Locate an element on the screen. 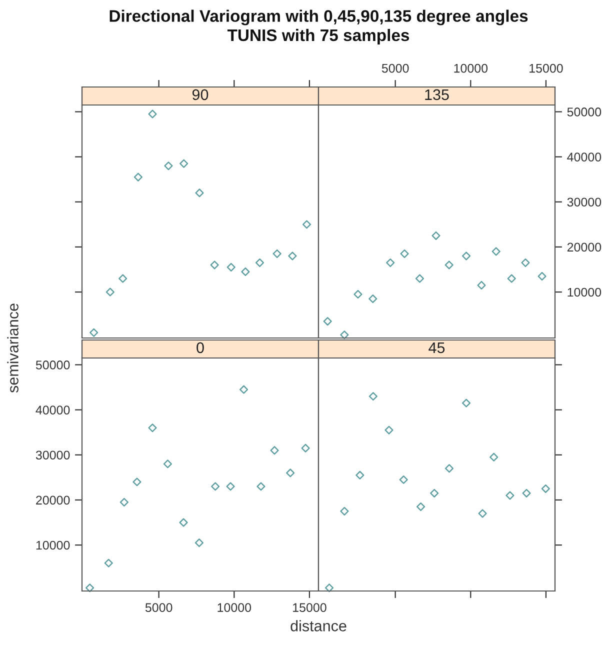  y-axis-title: semivariance is located at coordinates (12, 348).